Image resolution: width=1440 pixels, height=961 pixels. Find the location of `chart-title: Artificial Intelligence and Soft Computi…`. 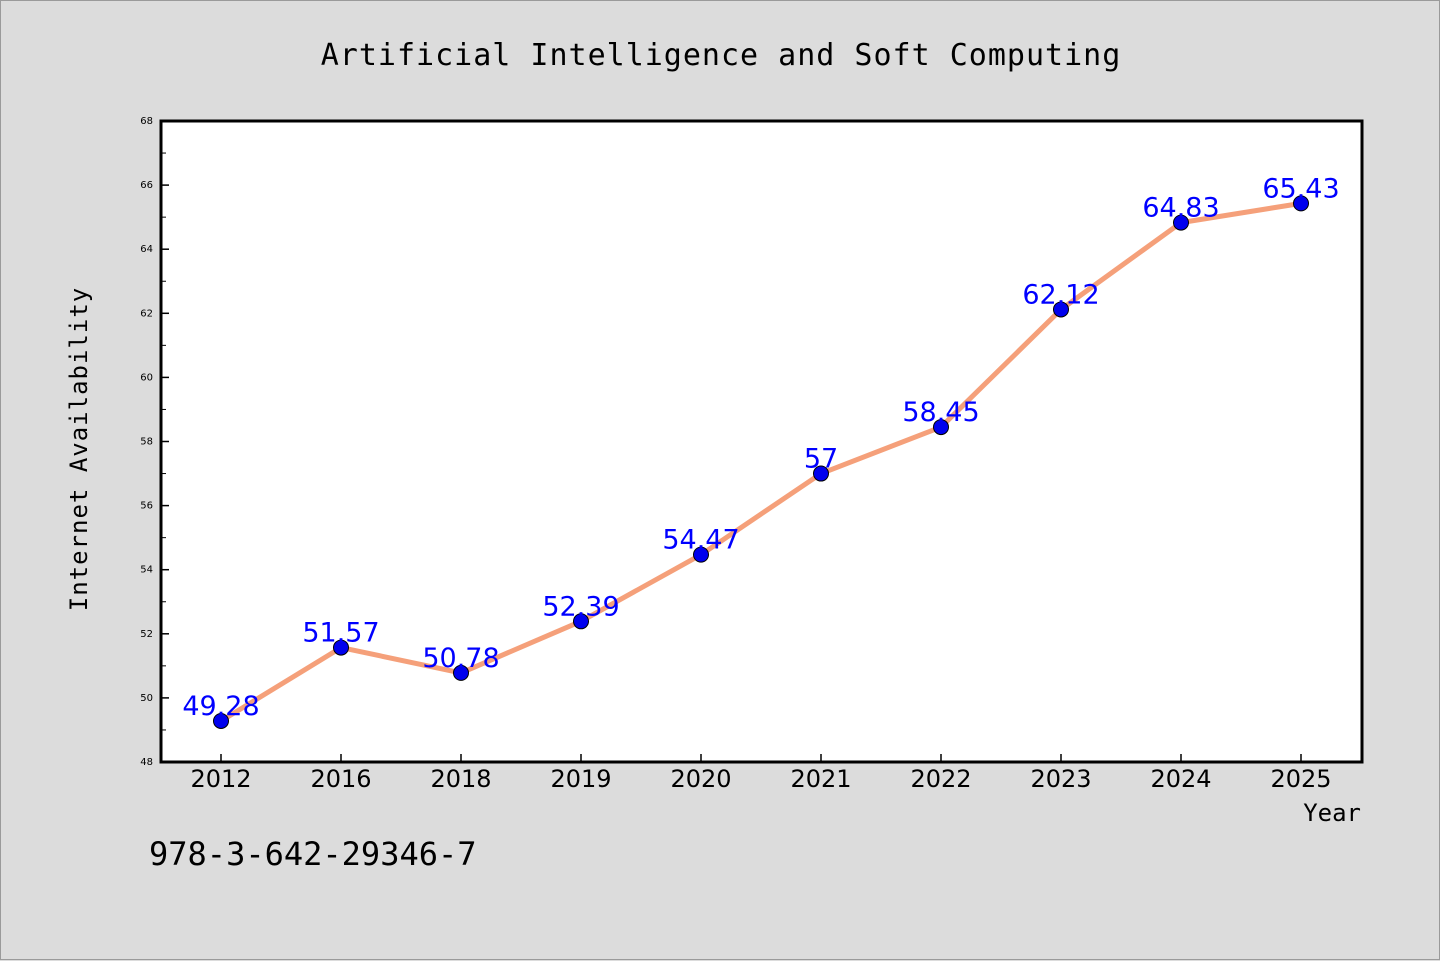

chart-title: Artificial Intelligence and Soft Computi… is located at coordinates (721, 55).